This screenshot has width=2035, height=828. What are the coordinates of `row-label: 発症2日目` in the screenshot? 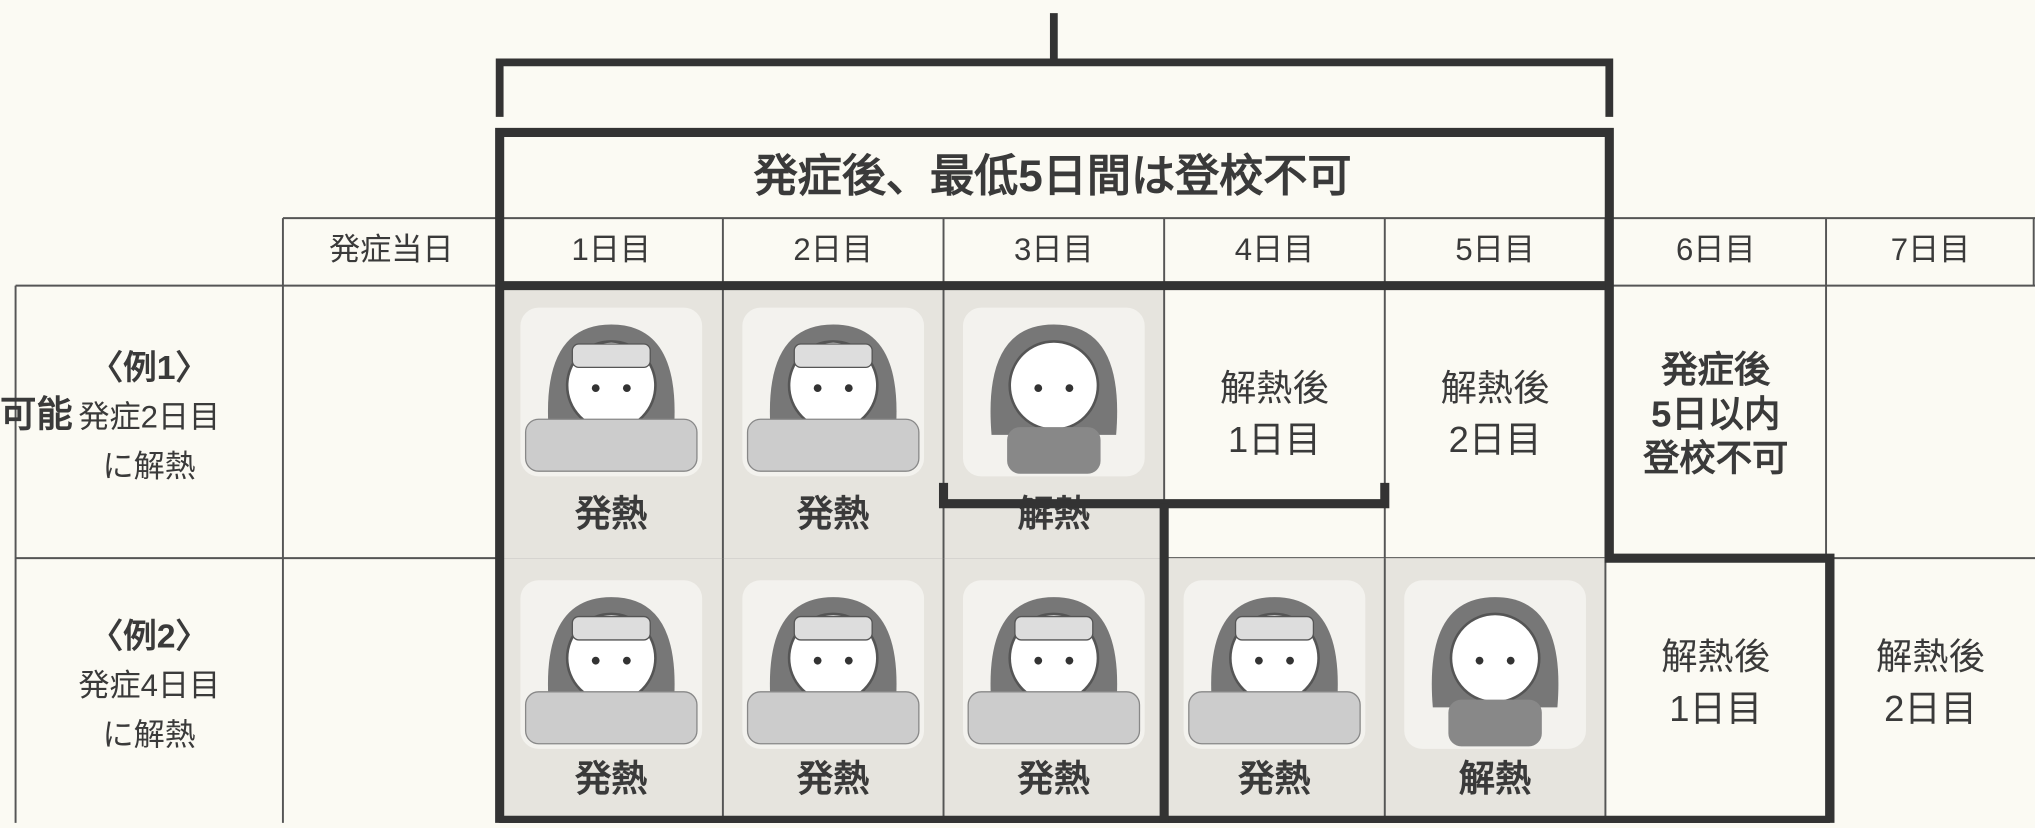 It's located at (149, 417).